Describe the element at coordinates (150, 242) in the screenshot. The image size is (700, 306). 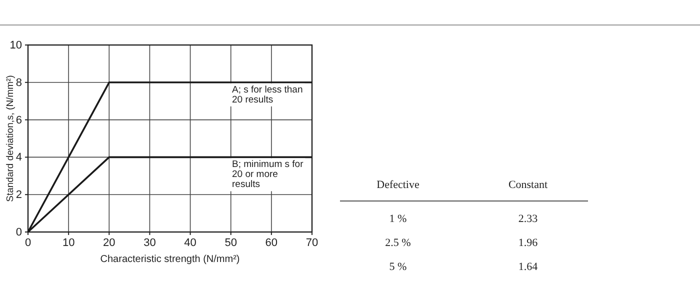
I see `x-tick-label: 30` at that location.